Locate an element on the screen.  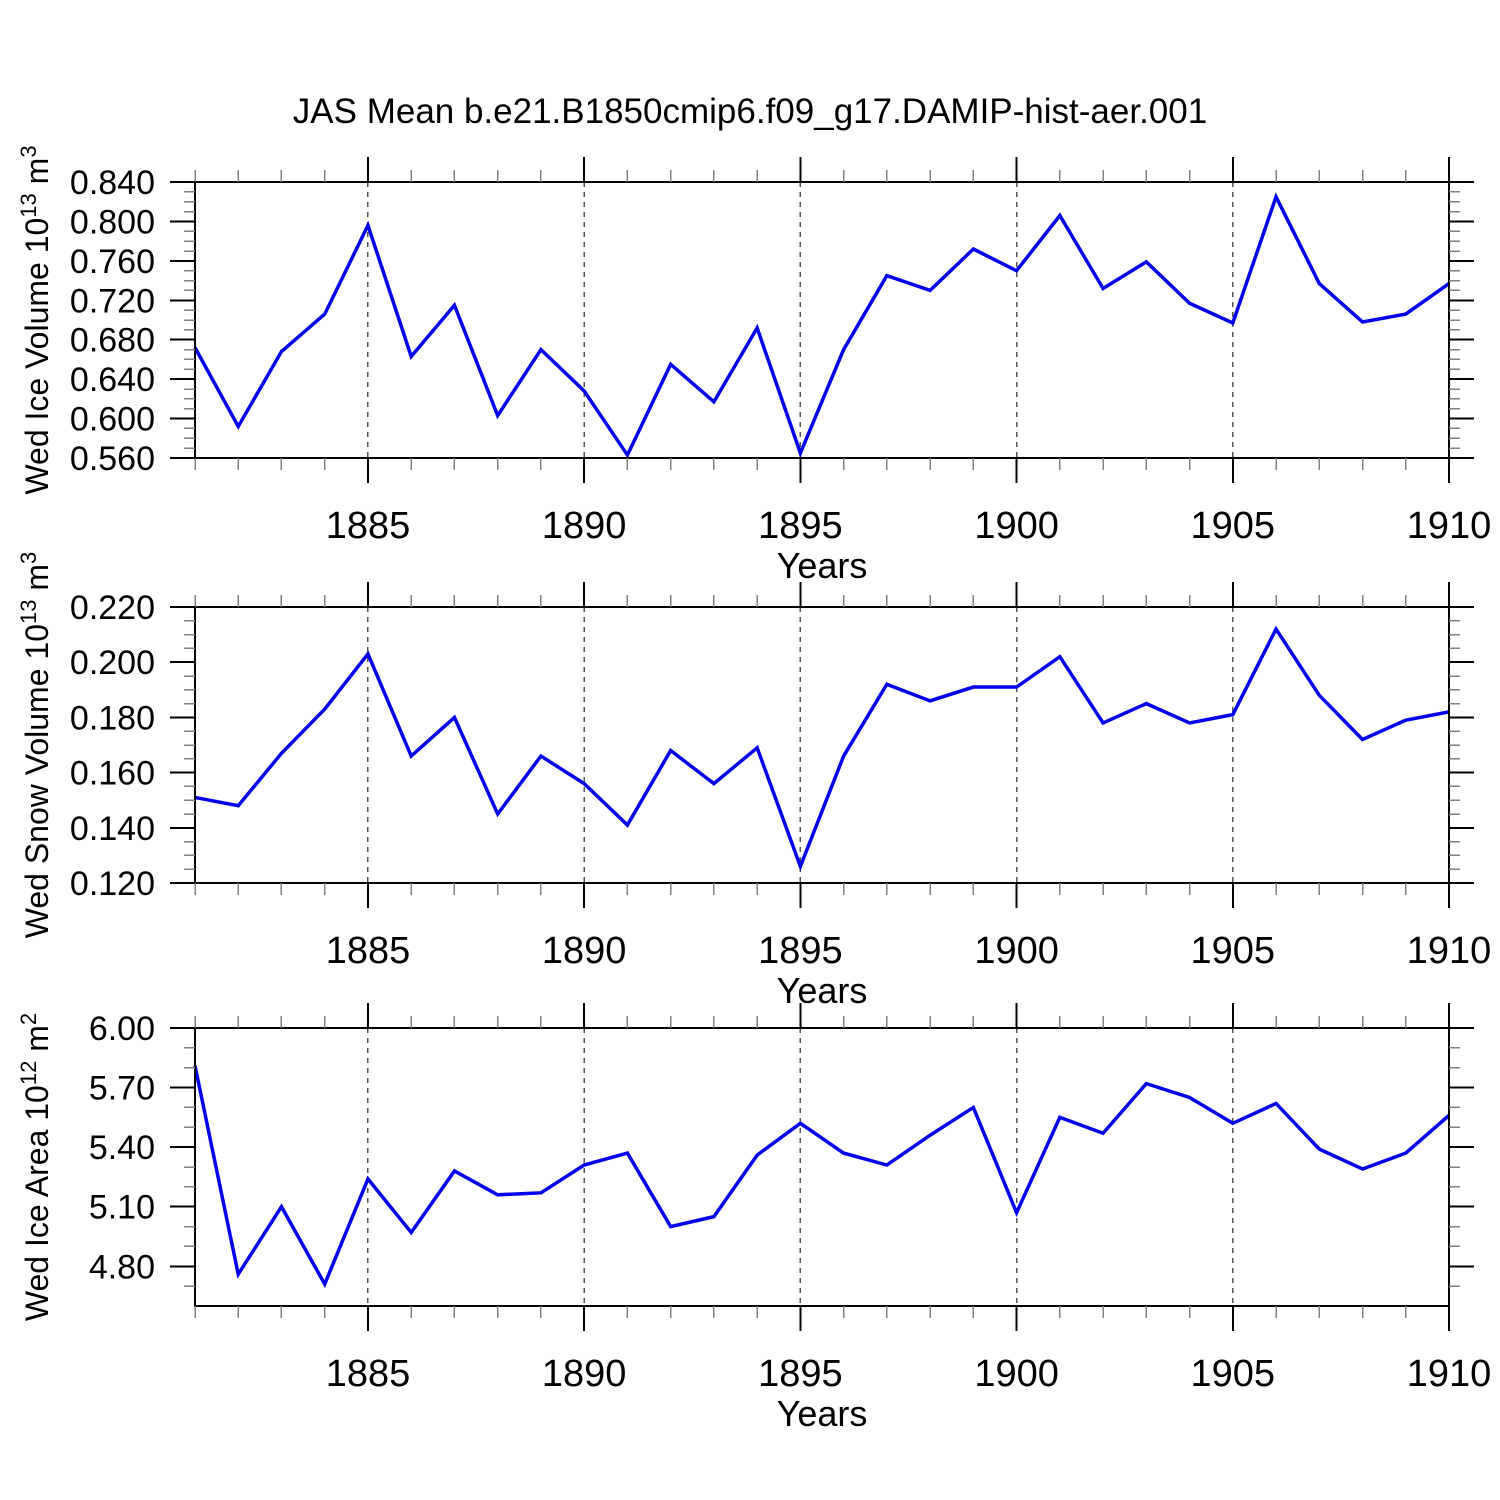
y-tick-label: 0.180 is located at coordinates (112, 718).